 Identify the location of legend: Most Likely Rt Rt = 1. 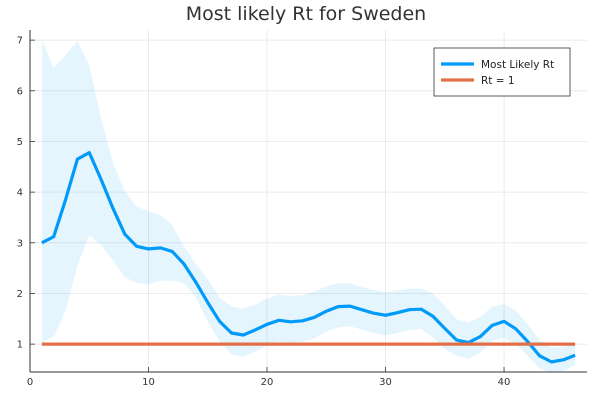
(502, 72).